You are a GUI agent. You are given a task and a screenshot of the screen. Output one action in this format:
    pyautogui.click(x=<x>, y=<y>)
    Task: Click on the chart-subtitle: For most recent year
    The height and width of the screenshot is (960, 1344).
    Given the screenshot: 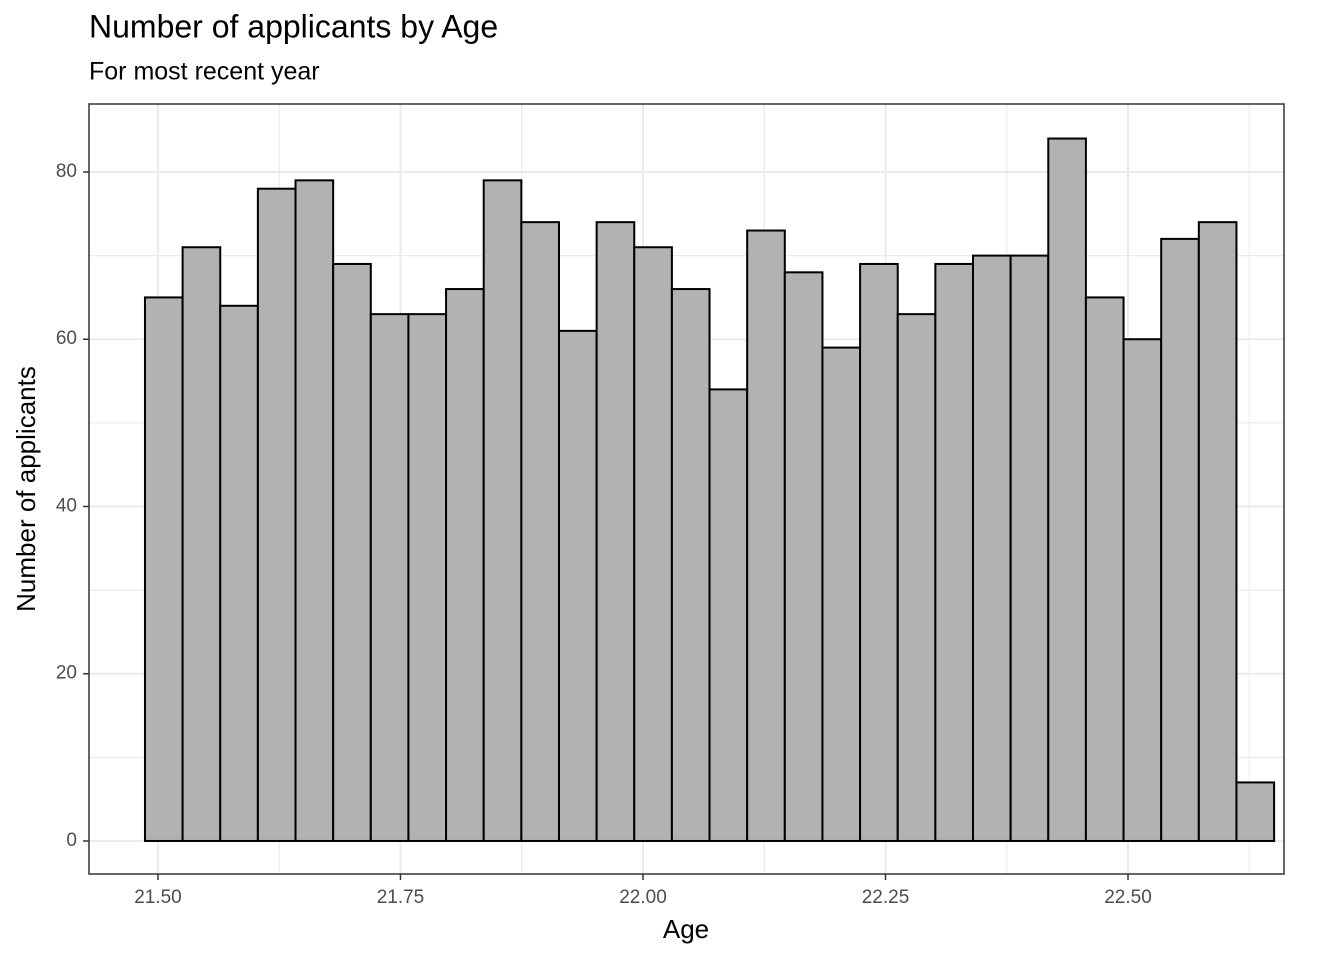 What is the action you would take?
    pyautogui.click(x=204, y=72)
    